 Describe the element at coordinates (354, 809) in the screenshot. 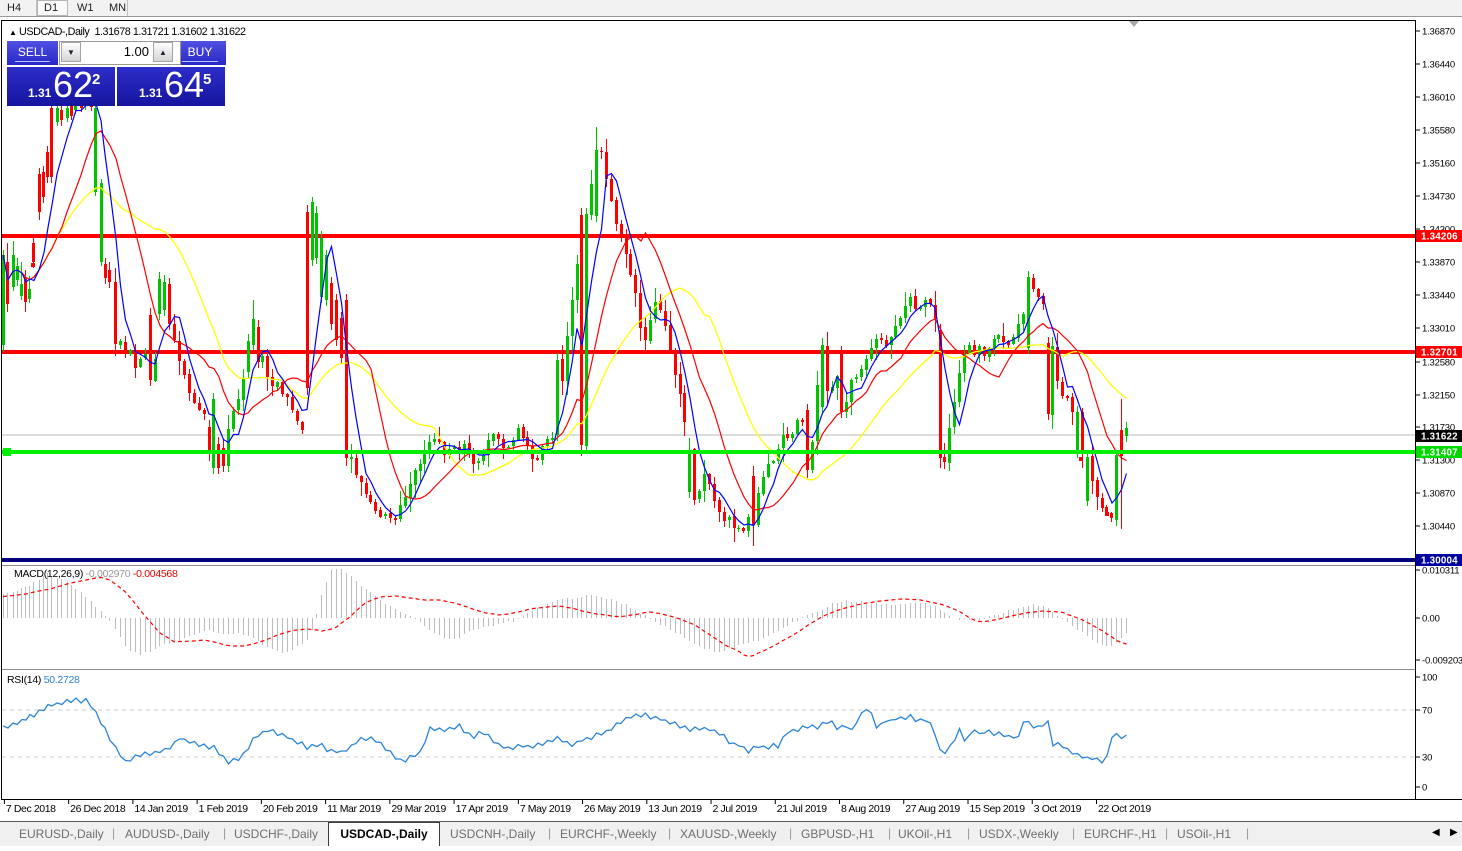

I see `svg-text: 11 Mar 2019` at that location.